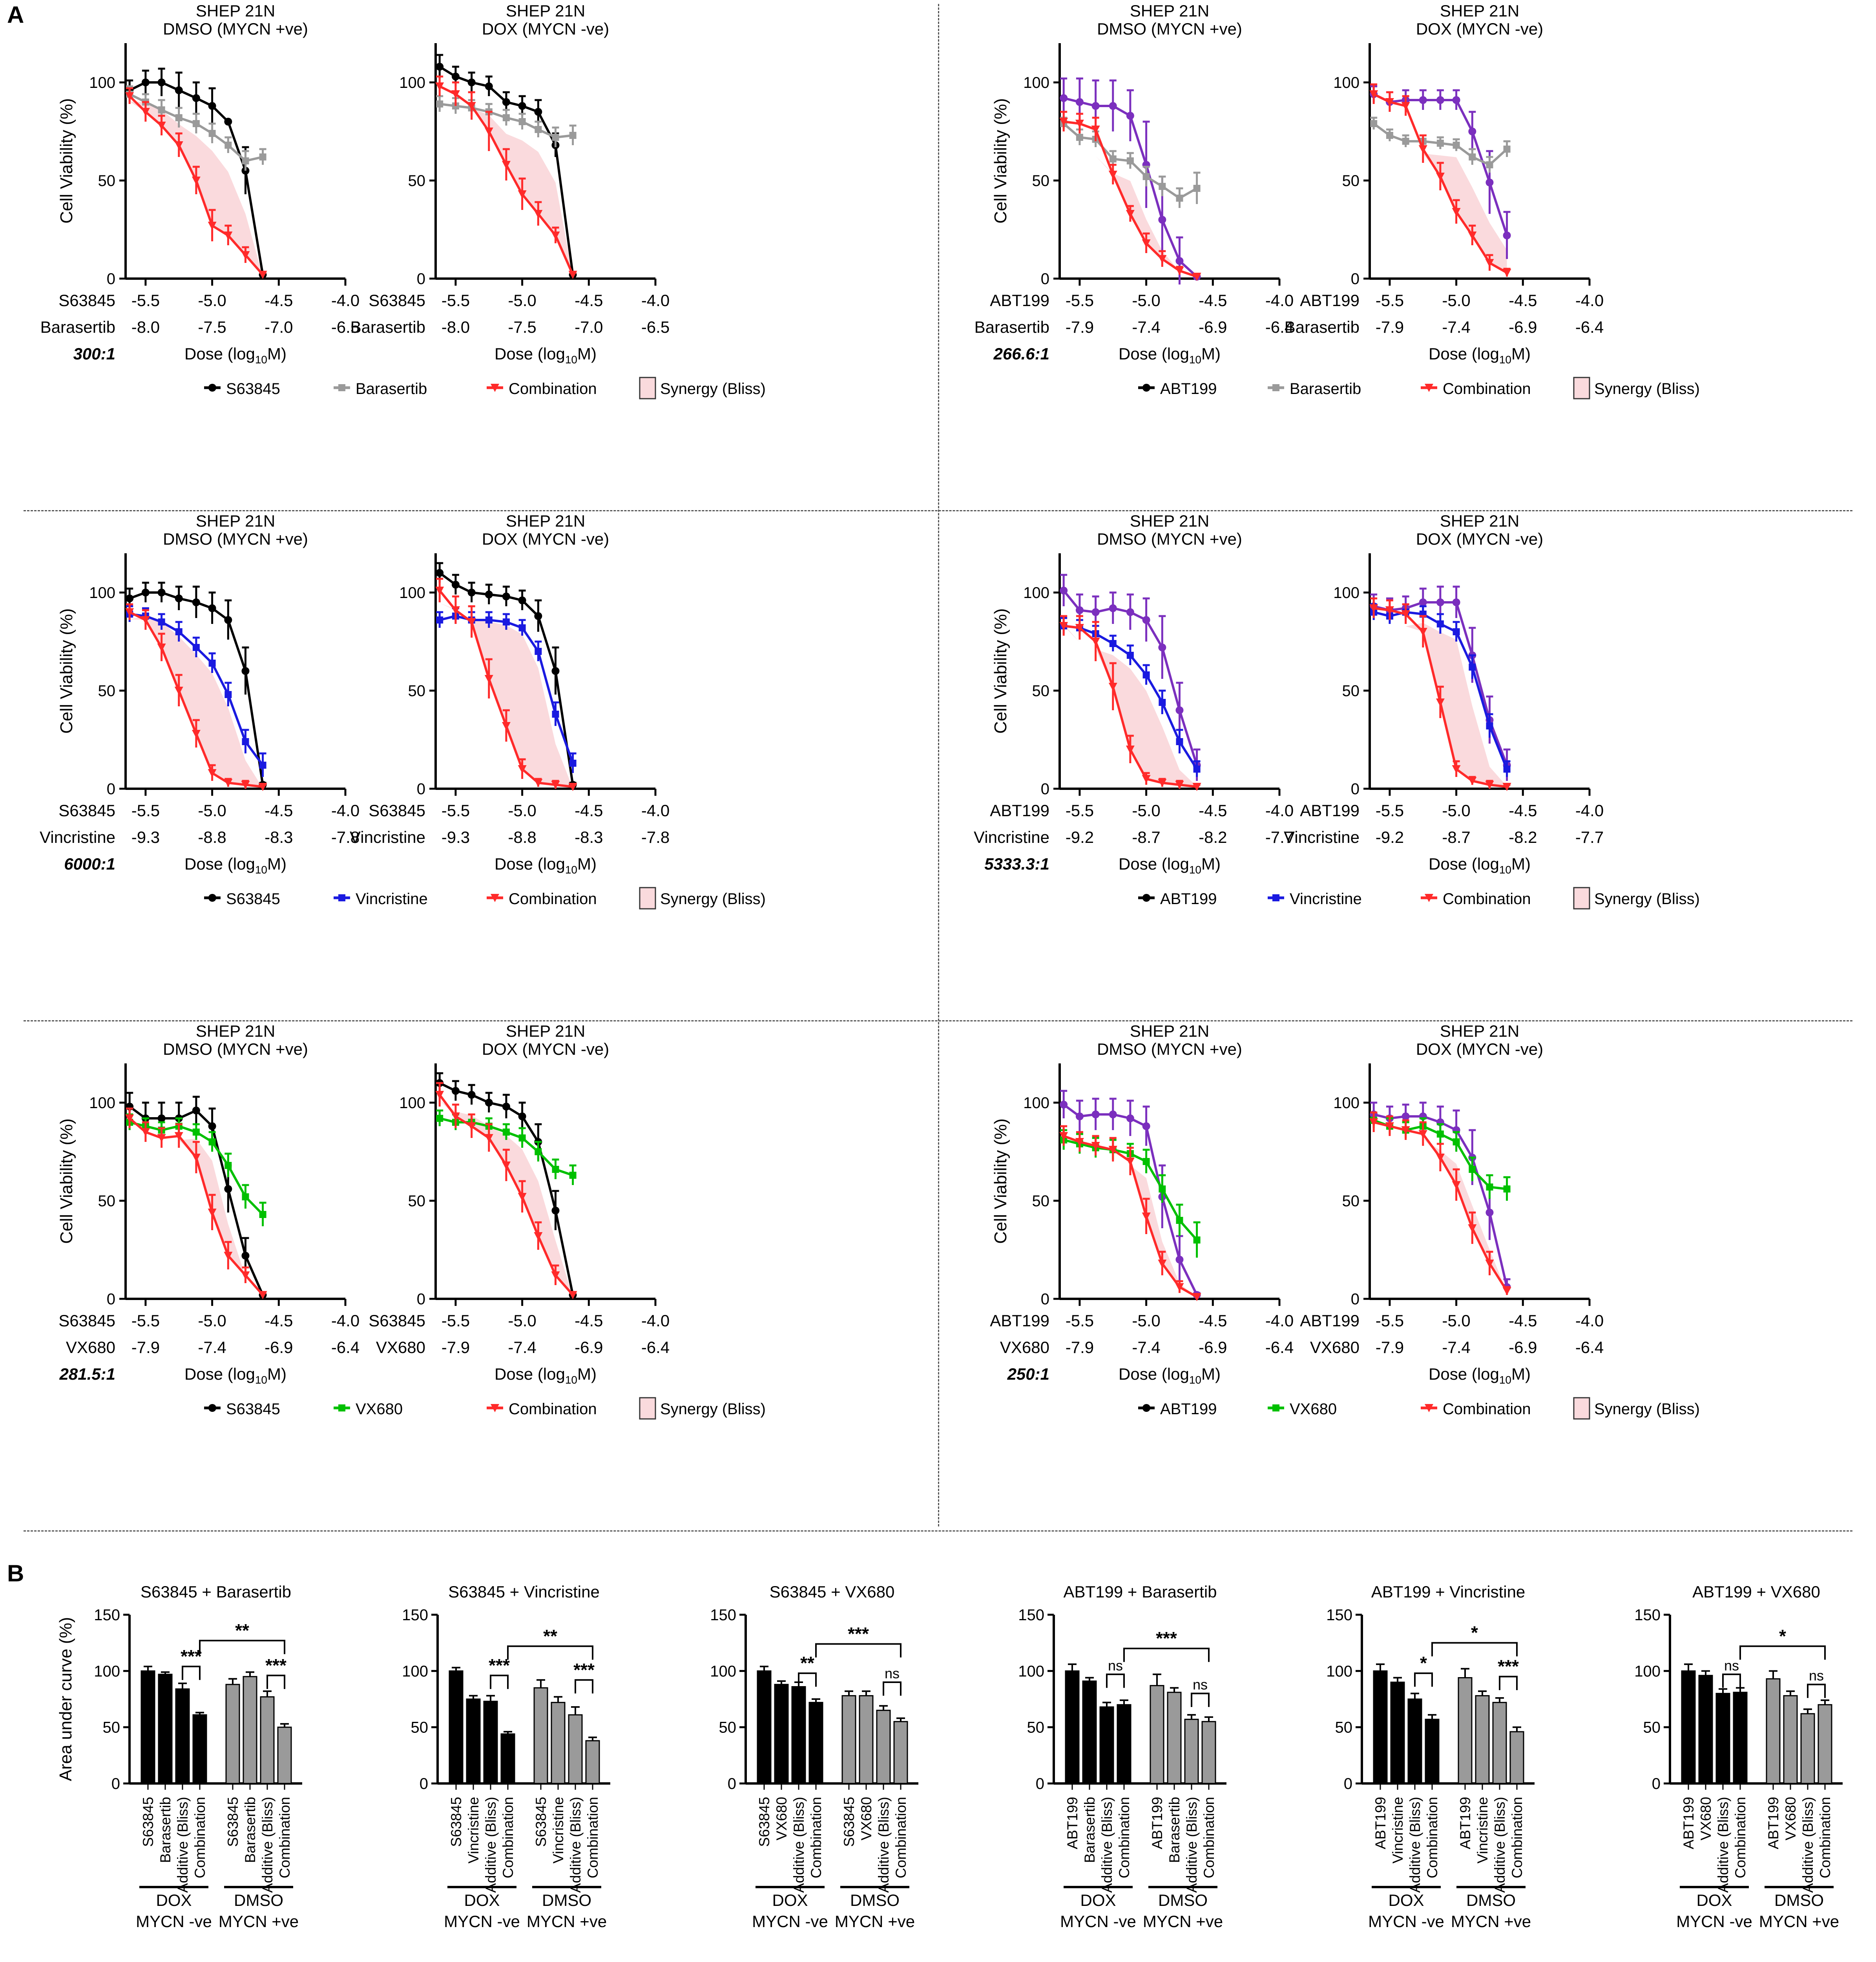  I want to click on x-axis-label: Dose (log10M), so click(1480, 1376).